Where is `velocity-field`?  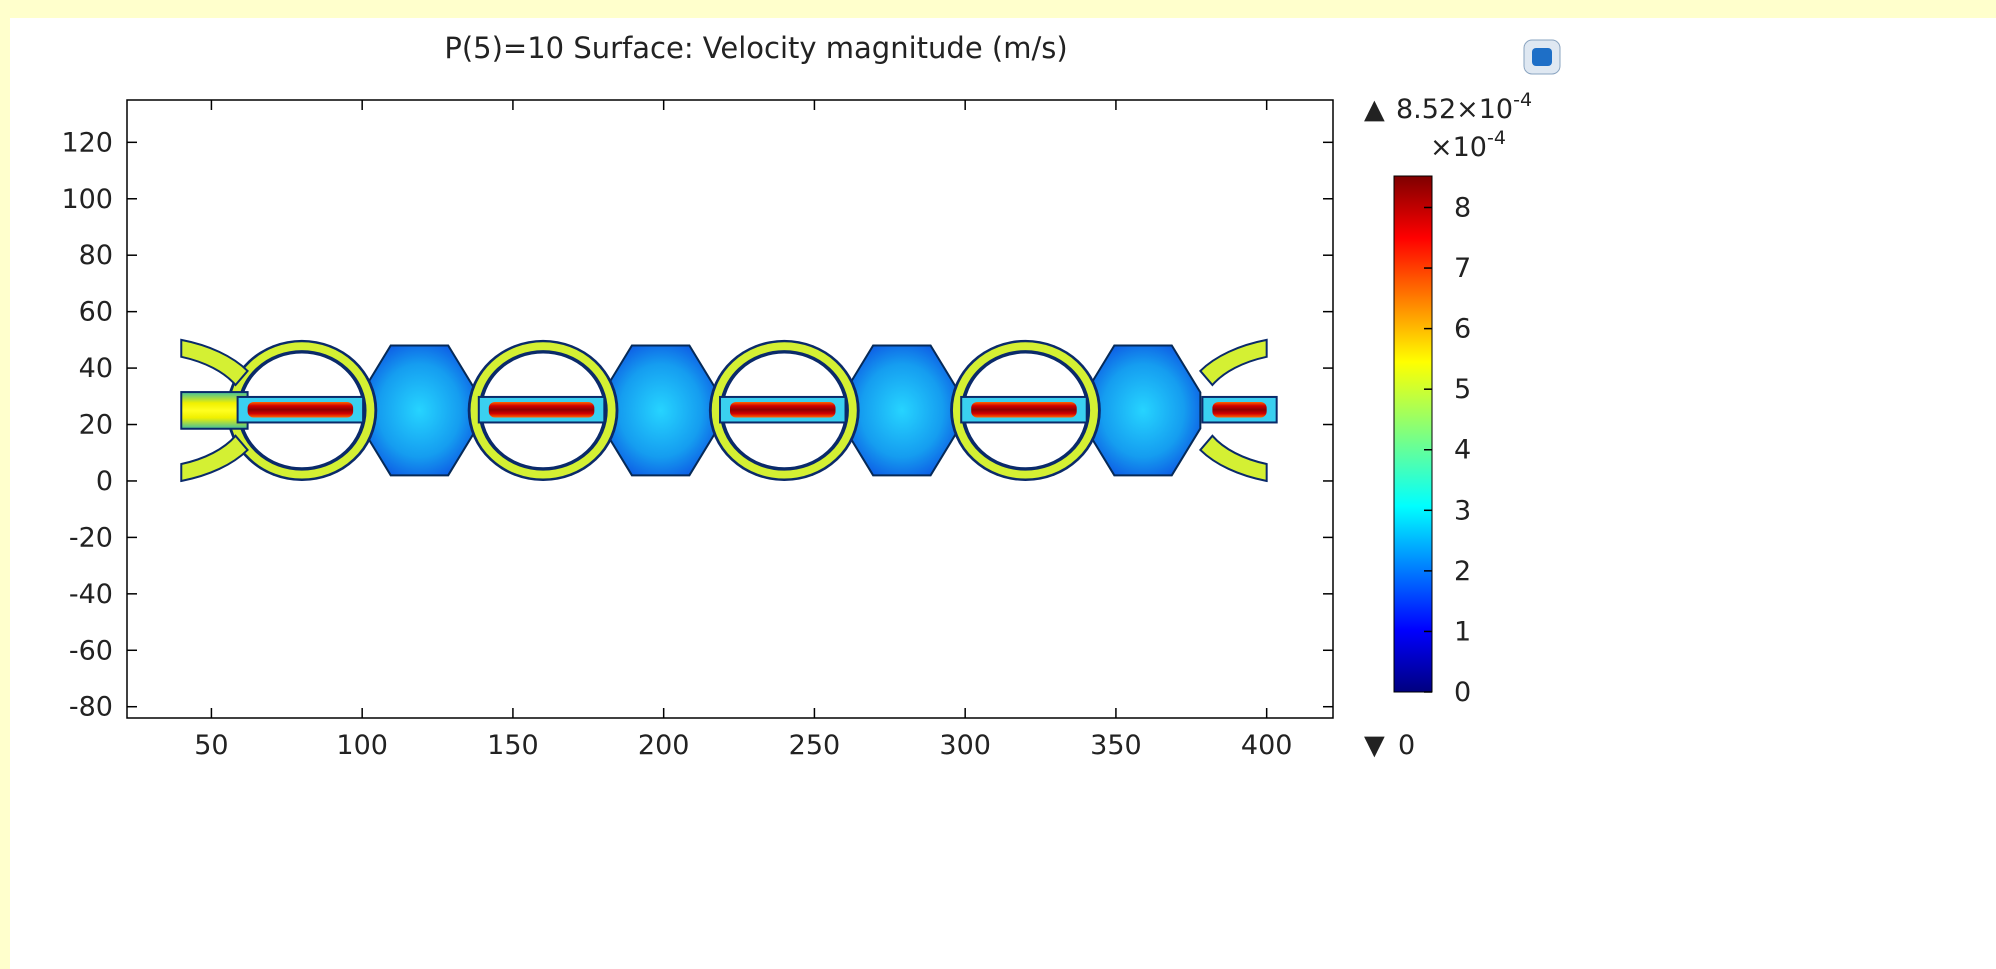
velocity-field is located at coordinates (729, 410).